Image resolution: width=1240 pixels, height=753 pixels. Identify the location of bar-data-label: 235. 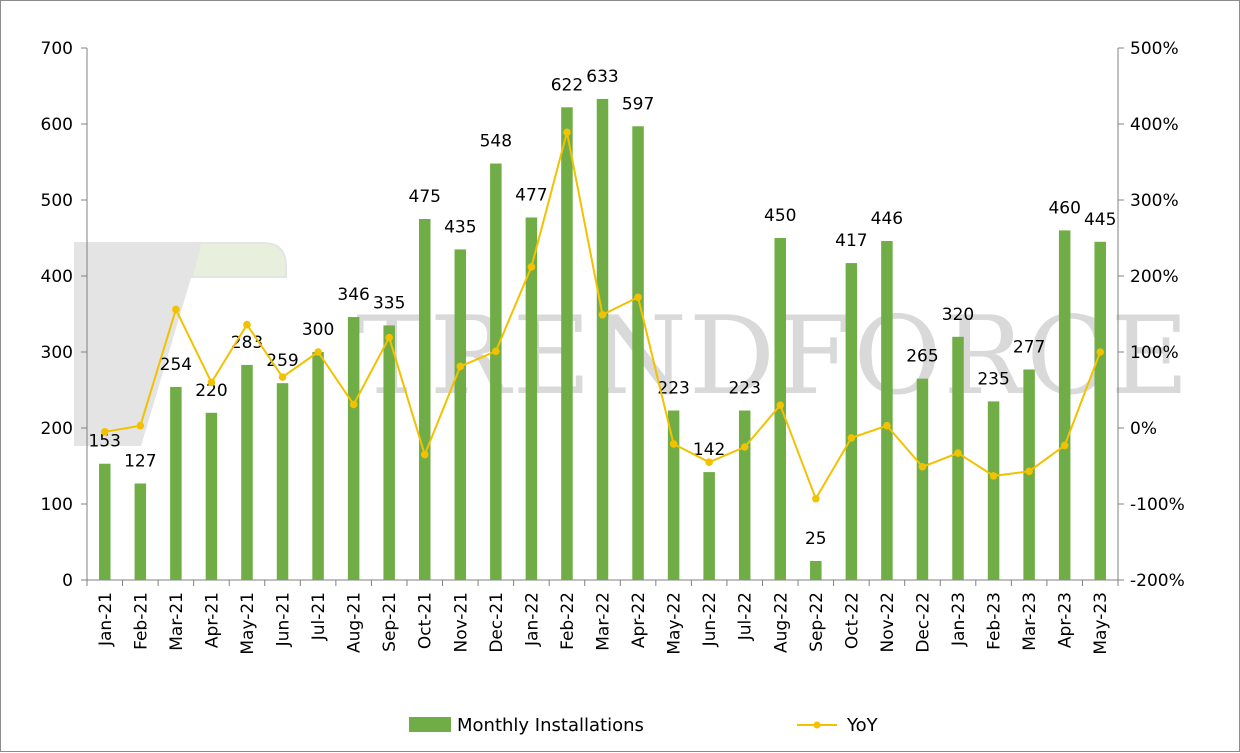
(993, 379).